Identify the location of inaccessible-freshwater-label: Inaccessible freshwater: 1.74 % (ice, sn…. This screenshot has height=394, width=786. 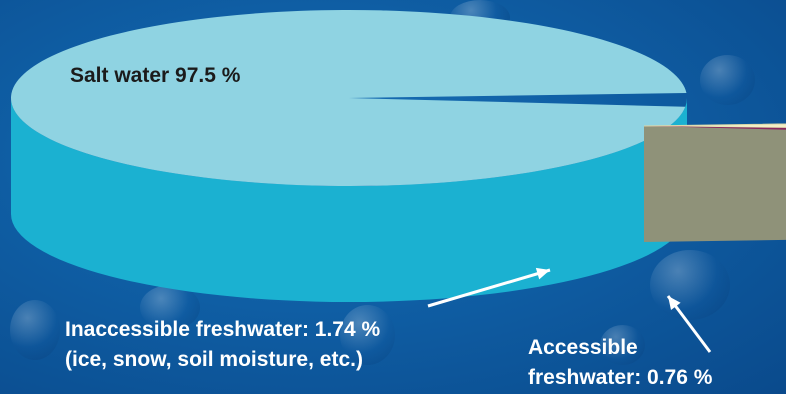
(222, 345).